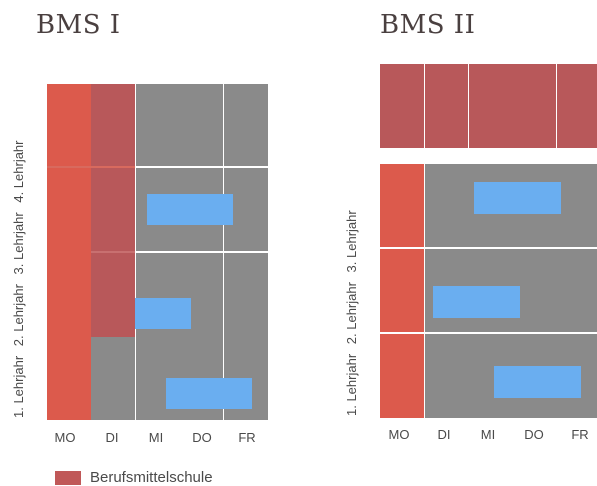 The height and width of the screenshot is (486, 597). I want to click on bms2-year-3: 3. Lehrjahr, so click(351, 241).